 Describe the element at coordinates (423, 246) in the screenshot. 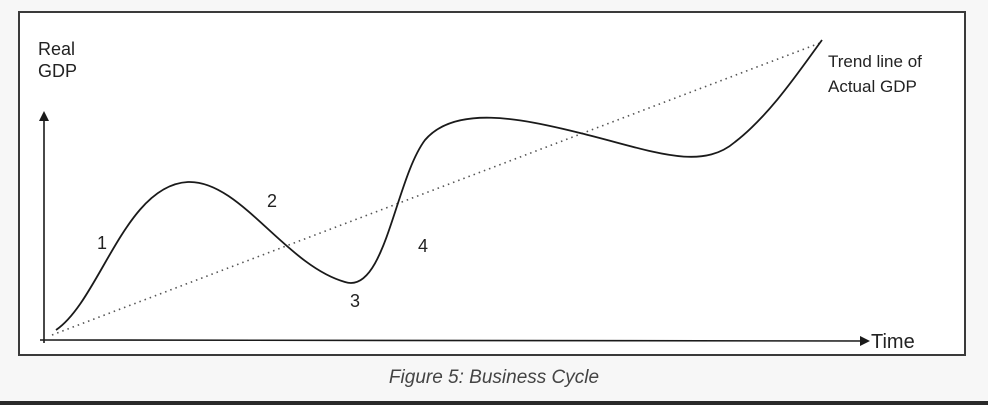

I see `phase-label-4: 4` at that location.